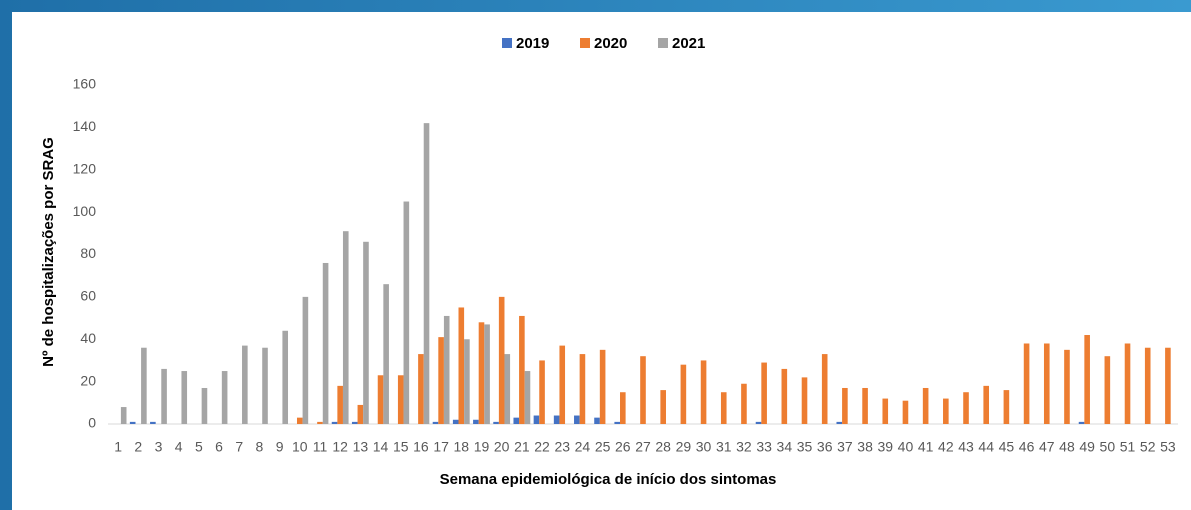  What do you see at coordinates (502, 447) in the screenshot?
I see `x-tick-label: 20` at bounding box center [502, 447].